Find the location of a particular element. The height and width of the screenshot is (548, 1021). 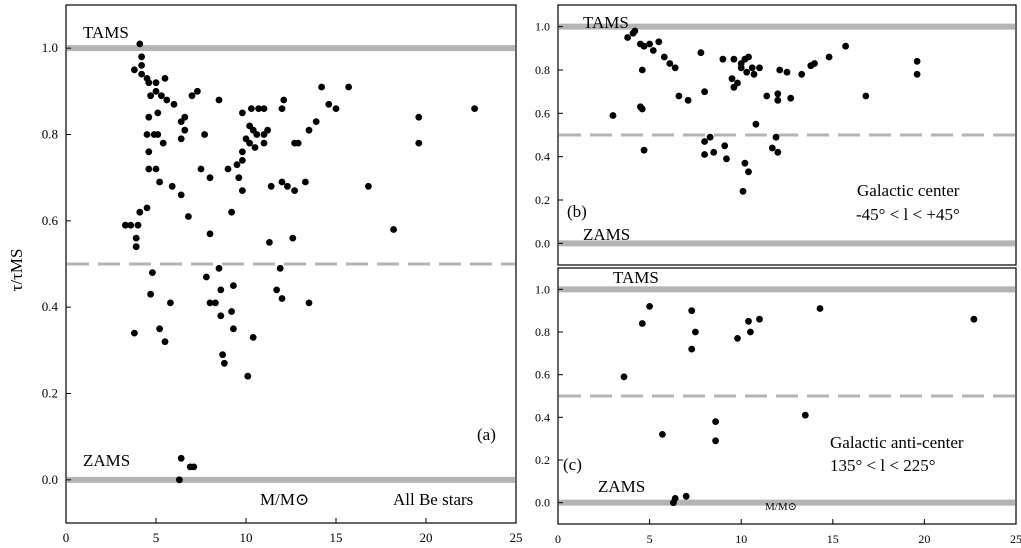

panel-b-annotation-2: -45° < l < +45° is located at coordinates (908, 214).